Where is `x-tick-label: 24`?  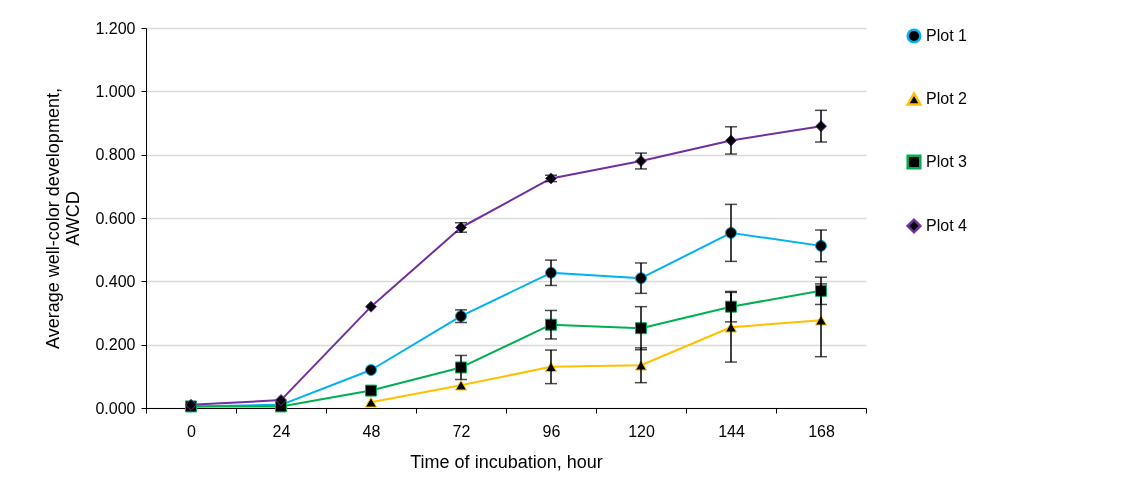 x-tick-label: 24 is located at coordinates (281, 431).